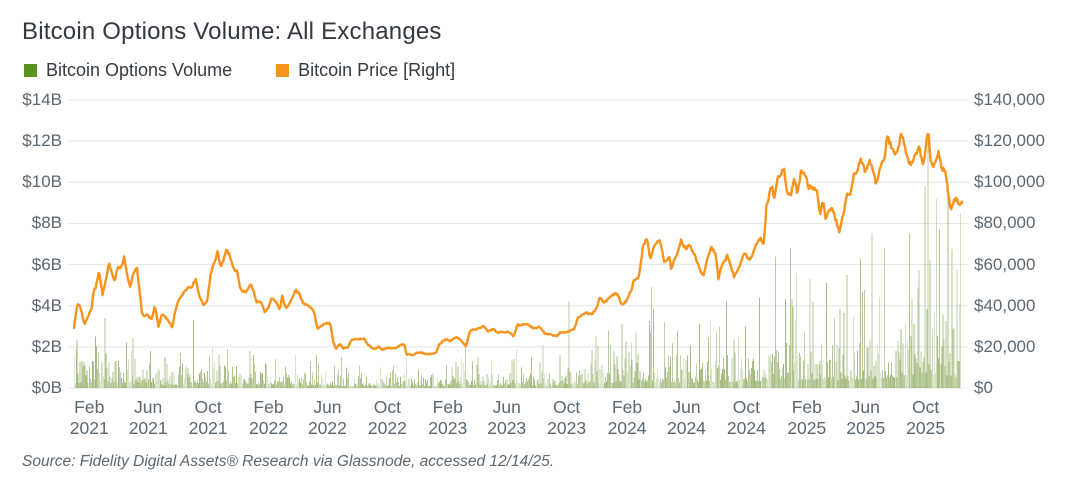  I want to click on x-axis-tick-label: Feb 2023, so click(448, 417).